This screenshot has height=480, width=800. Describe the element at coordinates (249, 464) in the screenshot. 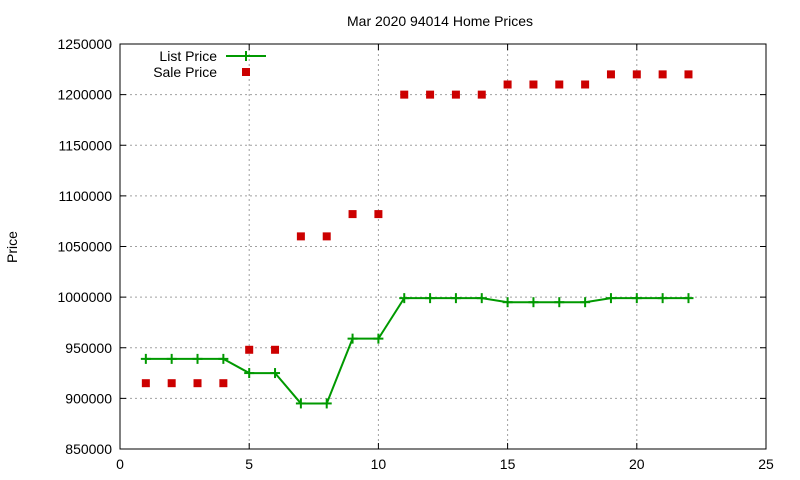

I see `x-tick-label: 5` at that location.